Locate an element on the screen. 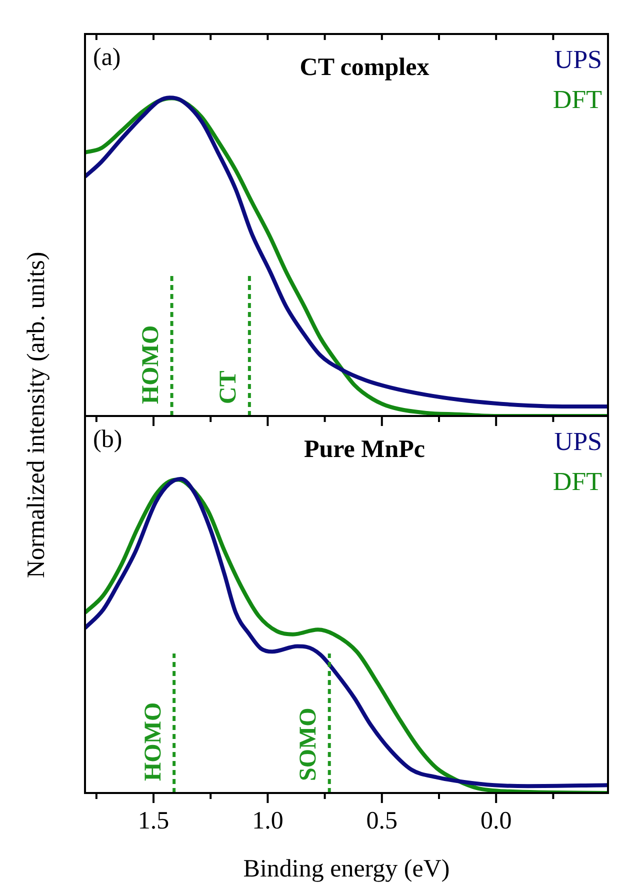 This screenshot has height=893, width=620. text: (a) is located at coordinates (107, 58).